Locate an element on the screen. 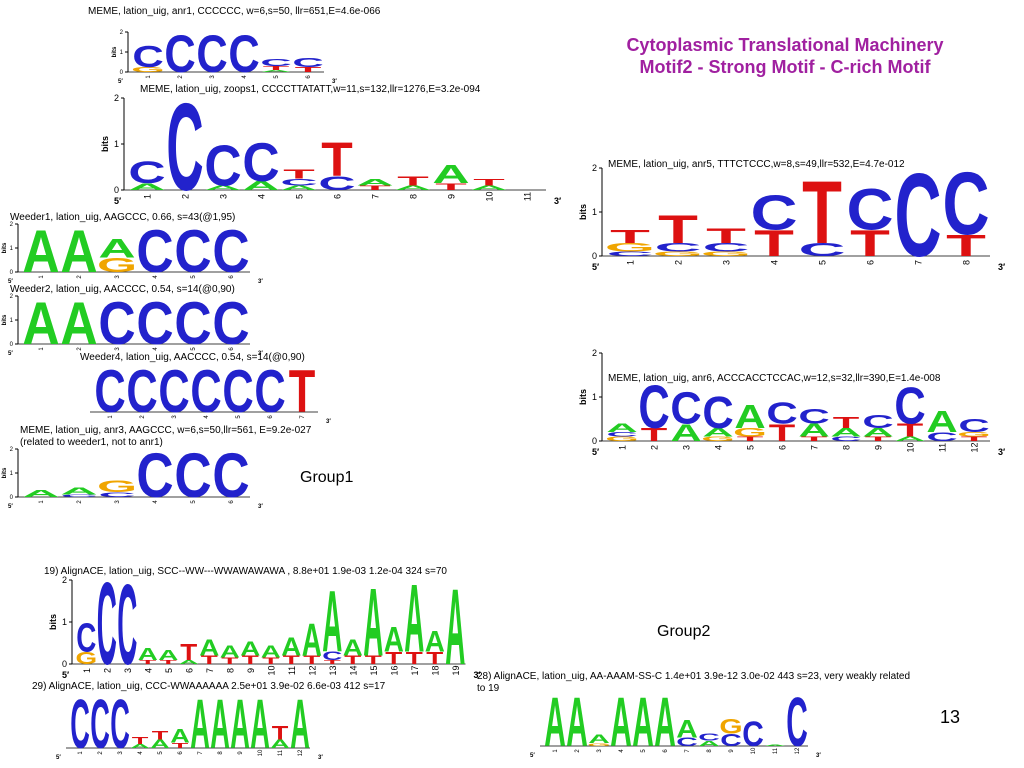  position-label: 12 is located at coordinates (975, 447).